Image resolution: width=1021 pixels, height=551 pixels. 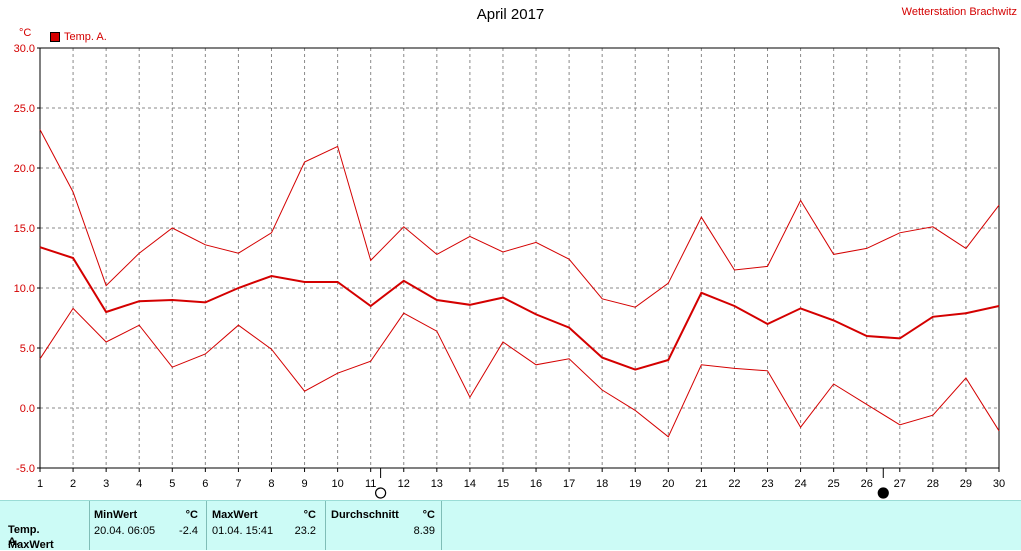 What do you see at coordinates (701, 484) in the screenshot?
I see `x-tick-label: 21` at bounding box center [701, 484].